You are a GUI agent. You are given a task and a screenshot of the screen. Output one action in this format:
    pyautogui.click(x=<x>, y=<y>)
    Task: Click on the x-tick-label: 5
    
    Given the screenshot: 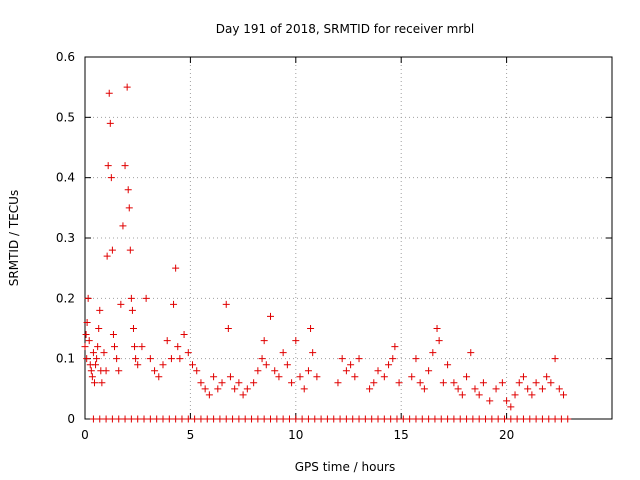 What is the action you would take?
    pyautogui.click(x=191, y=435)
    